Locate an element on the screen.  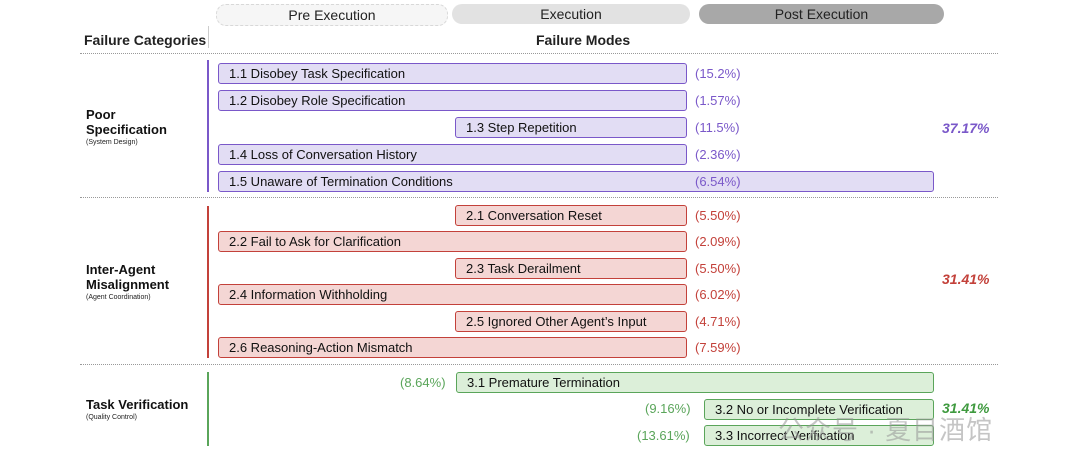
failure-mode-3-1: 3.1 Premature Termination is located at coordinates (695, 382).